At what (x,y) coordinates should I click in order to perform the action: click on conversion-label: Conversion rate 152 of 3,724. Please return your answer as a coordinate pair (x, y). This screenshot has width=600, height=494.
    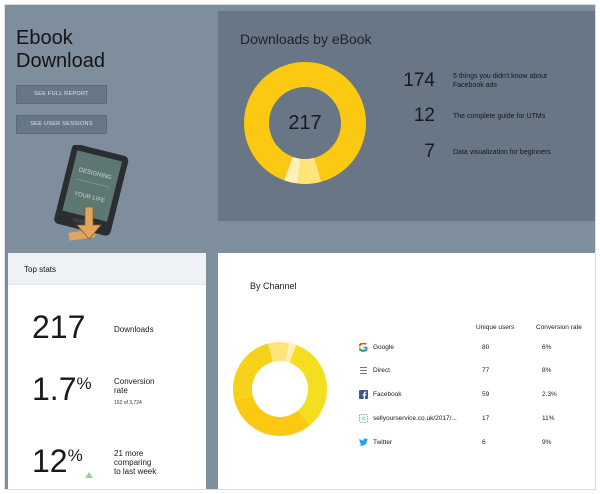
    Looking at the image, I should click on (134, 392).